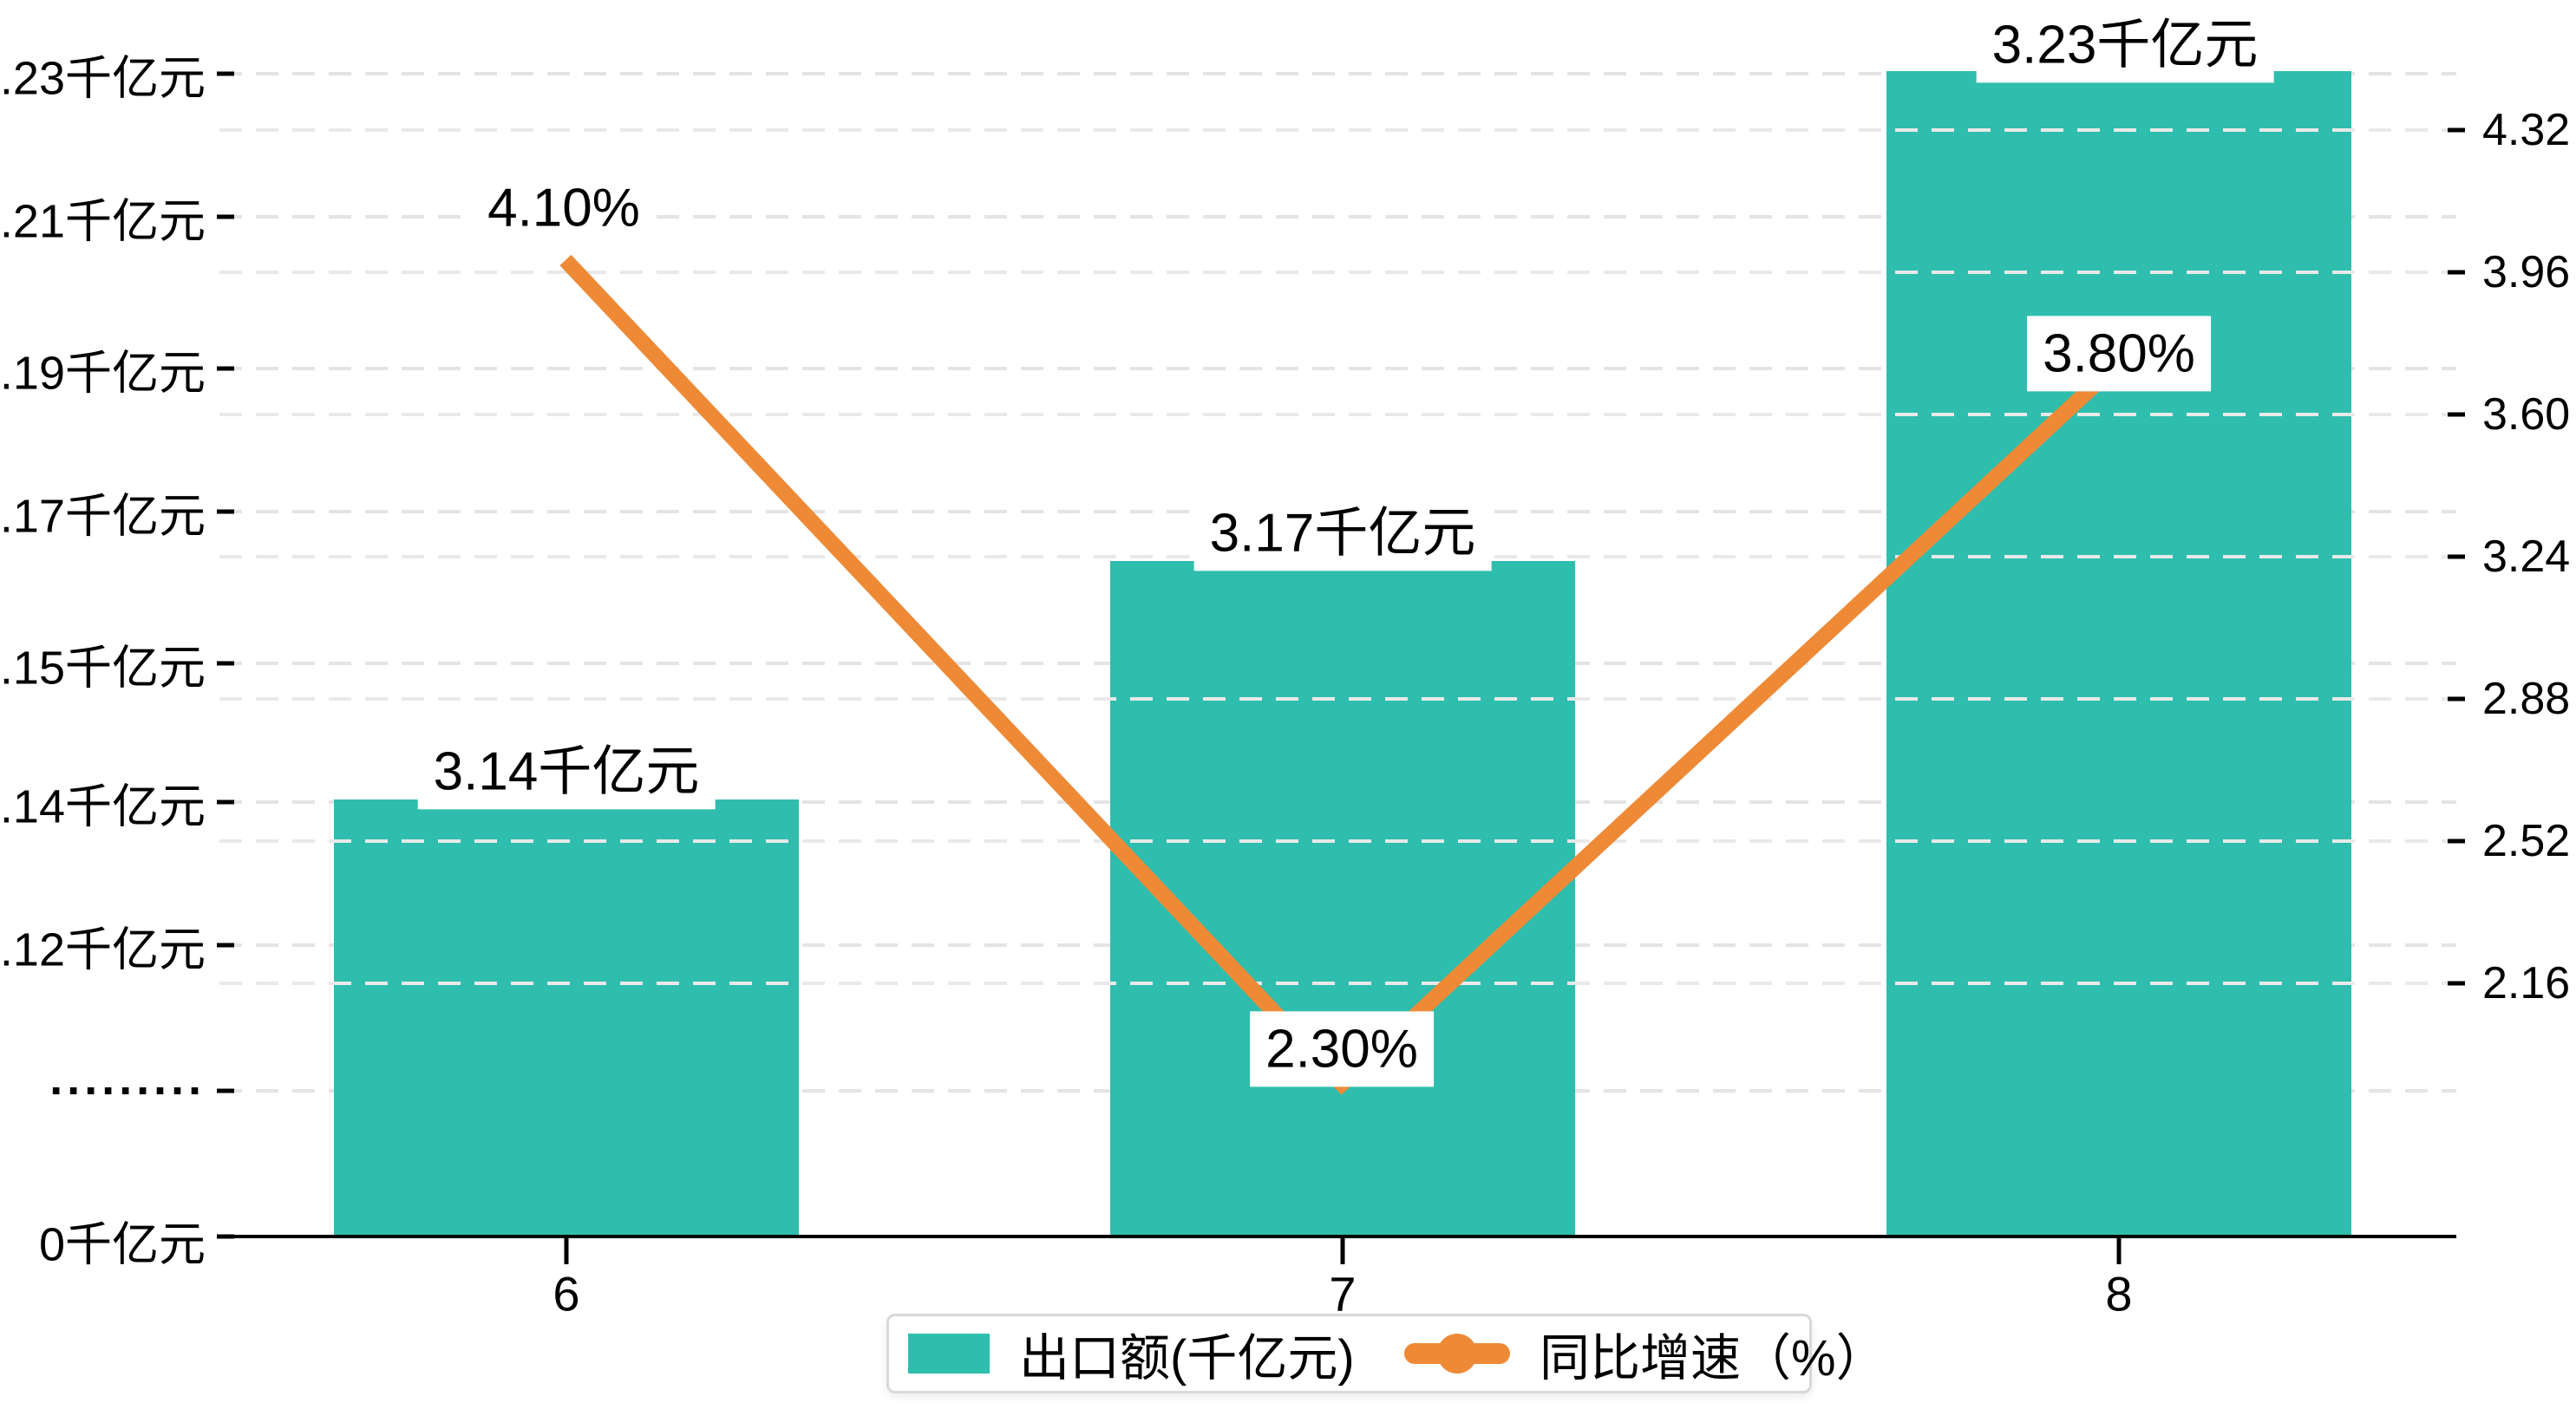 The width and height of the screenshot is (2576, 1416). What do you see at coordinates (2526, 699) in the screenshot?
I see `right-axis-tick-label: 2.88` at bounding box center [2526, 699].